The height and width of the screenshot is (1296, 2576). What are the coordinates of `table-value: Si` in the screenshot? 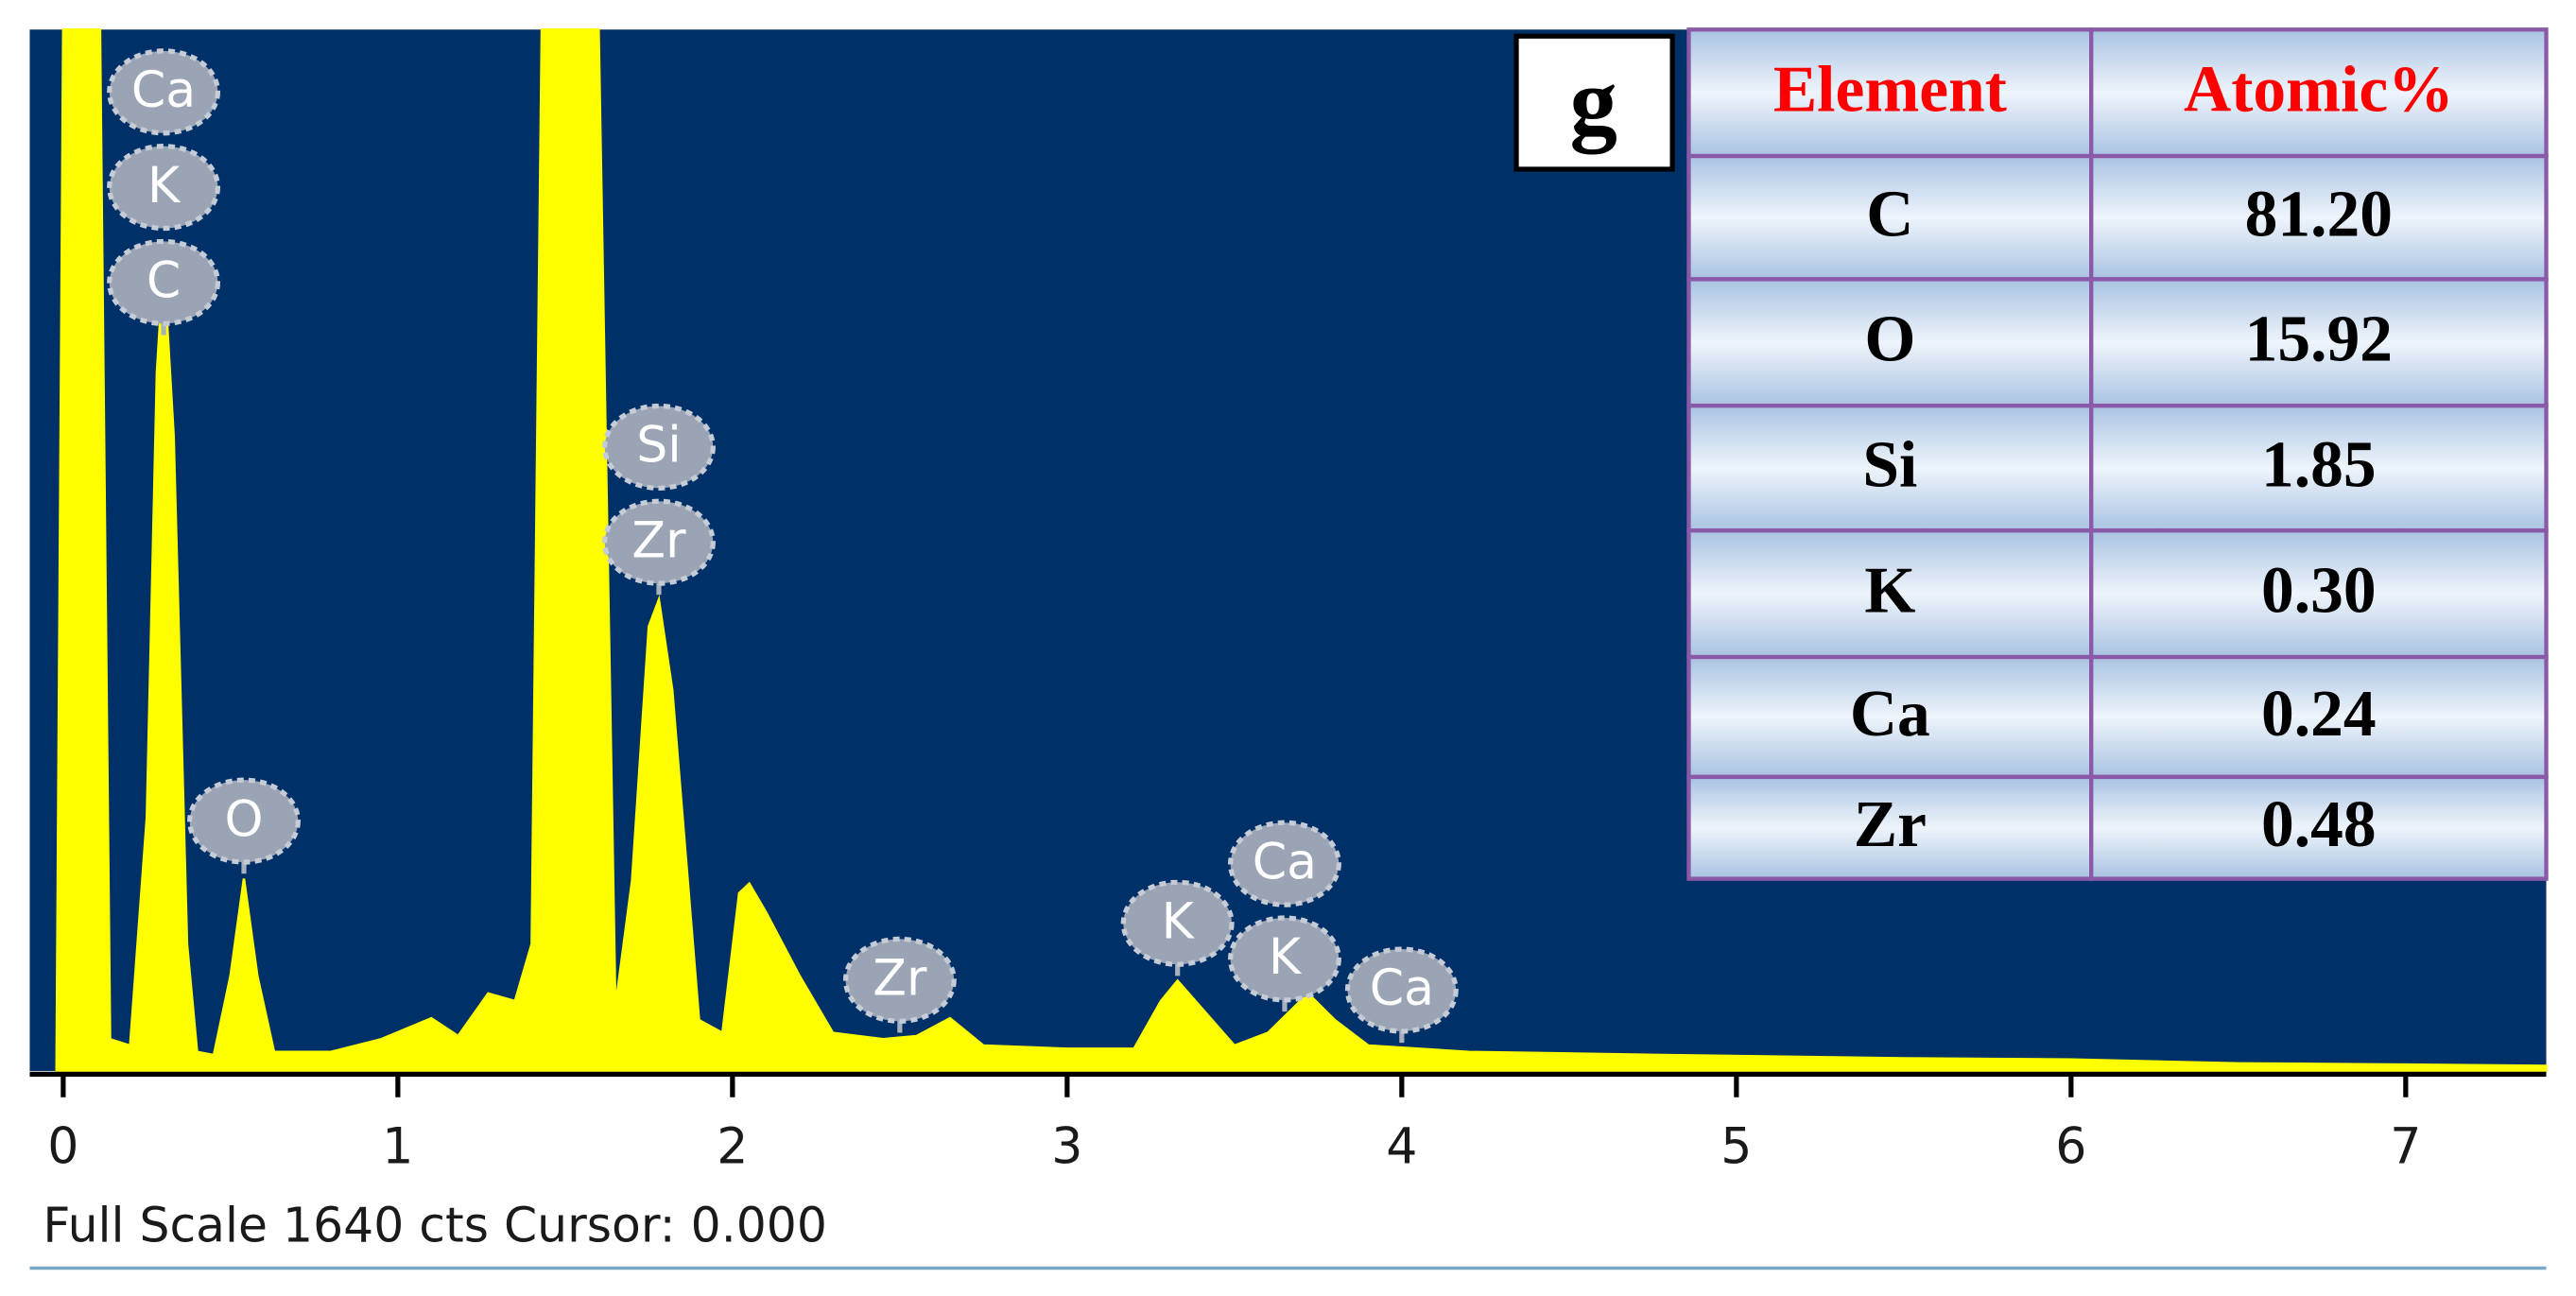 It's located at (1889, 466).